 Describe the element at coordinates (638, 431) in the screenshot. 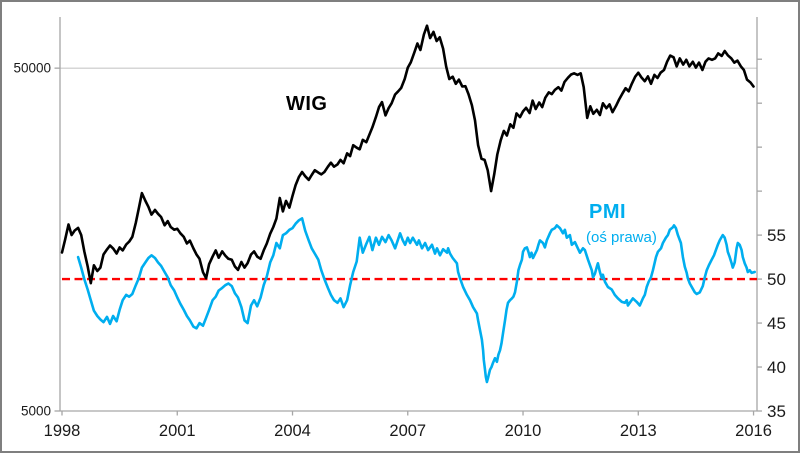

I see `x-tick-label: 2013` at that location.